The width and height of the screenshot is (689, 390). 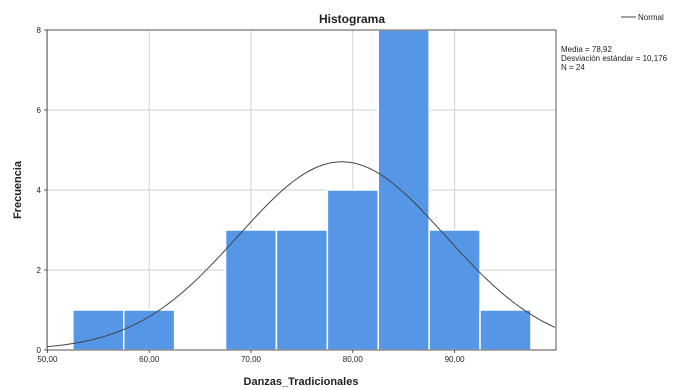 What do you see at coordinates (39, 350) in the screenshot?
I see `y-tick-label-0: 0` at bounding box center [39, 350].